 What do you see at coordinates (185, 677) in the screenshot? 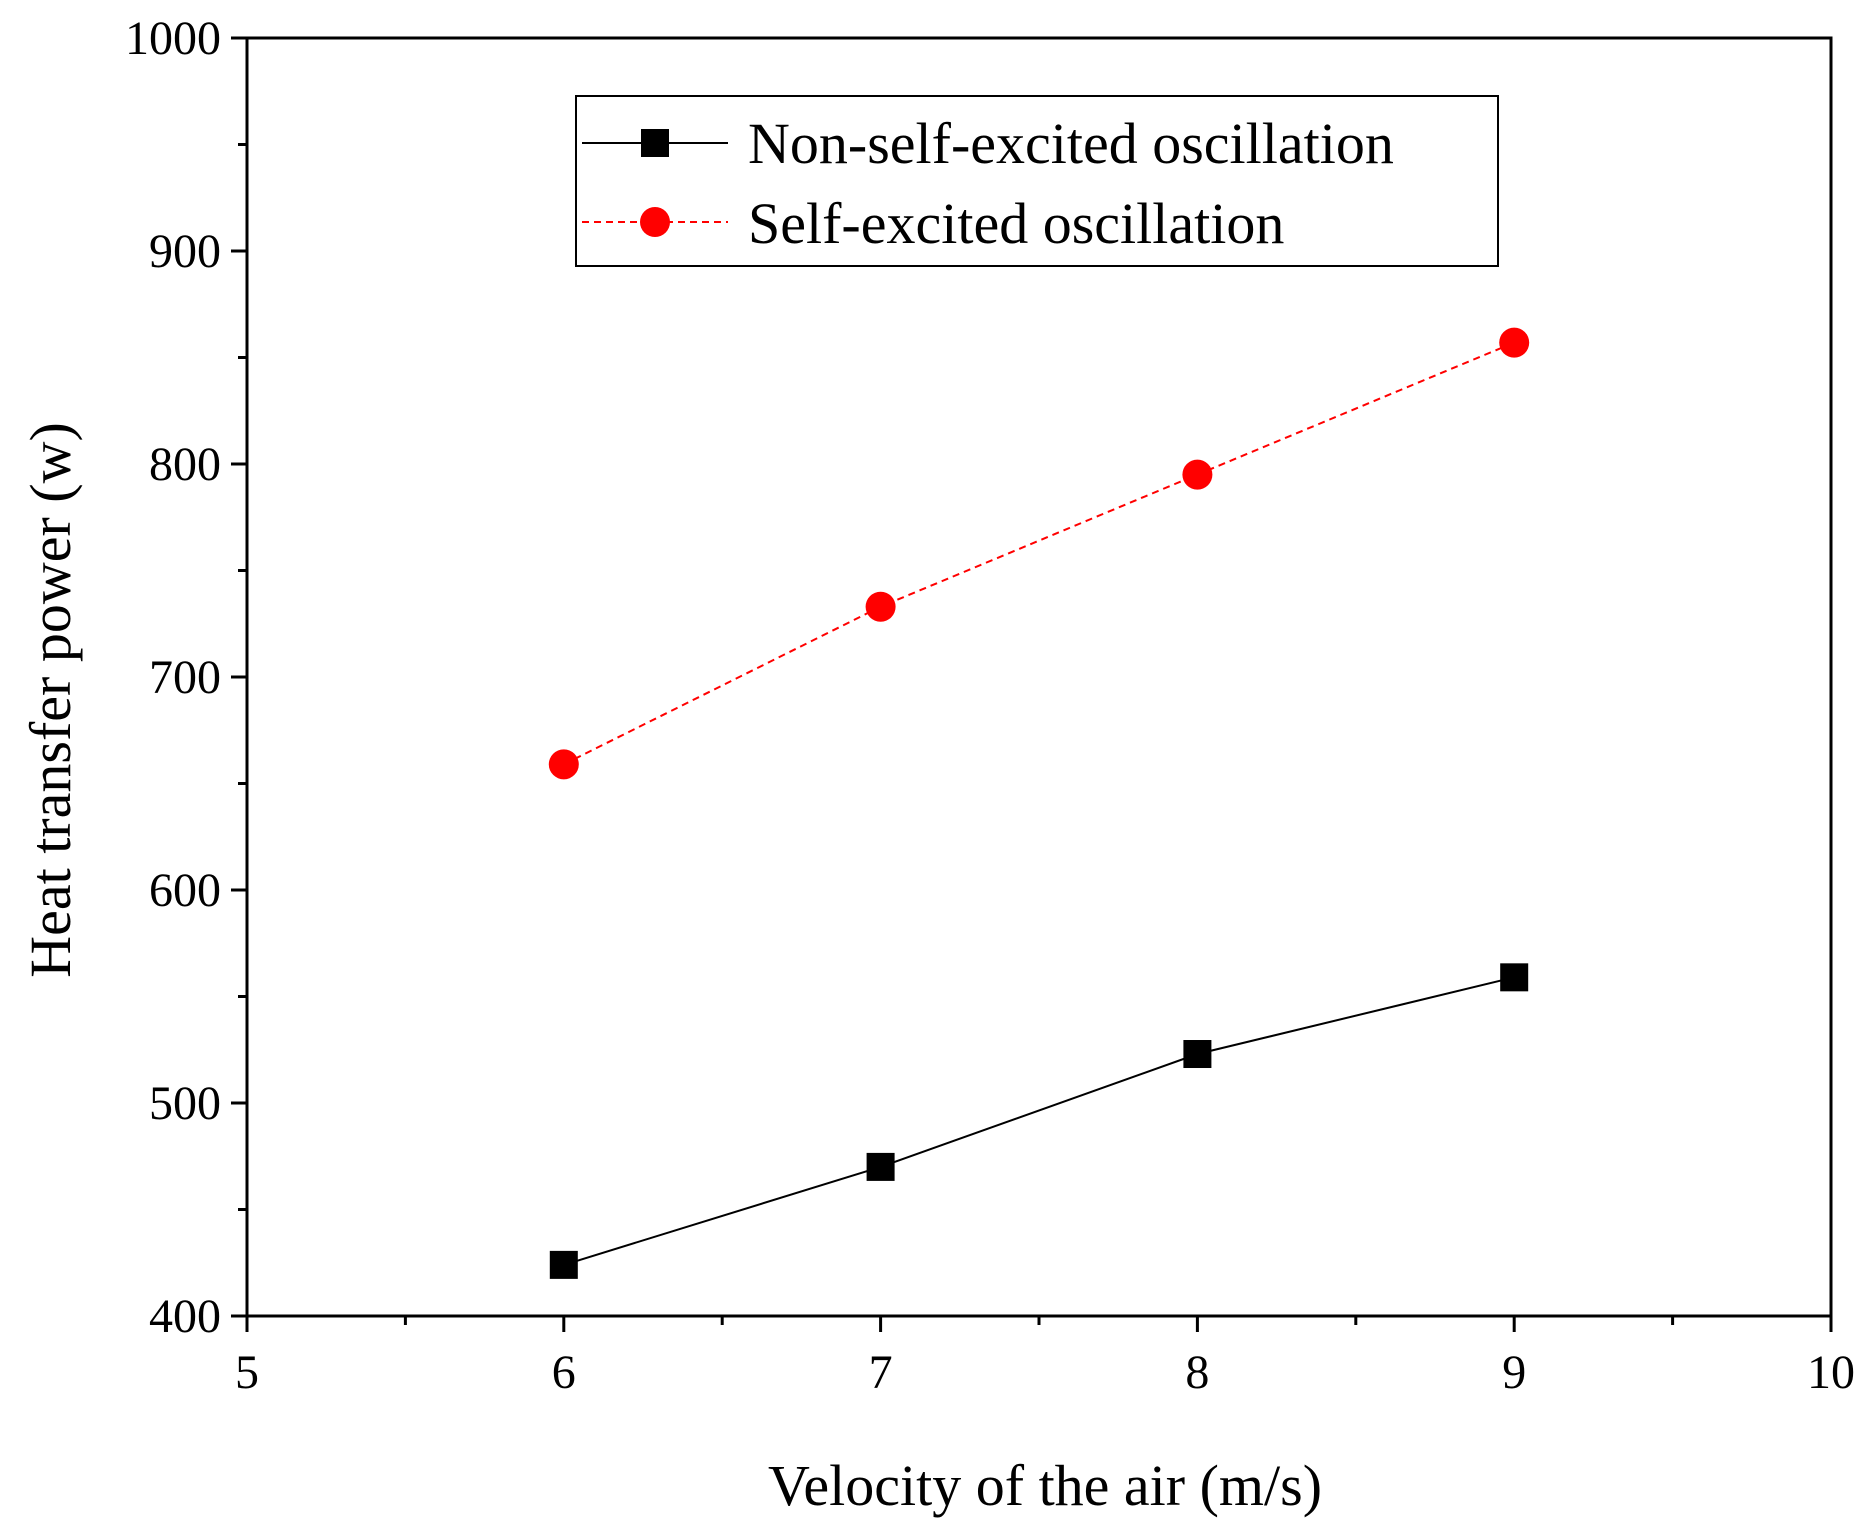
I see `y-tick-label: 700` at bounding box center [185, 677].